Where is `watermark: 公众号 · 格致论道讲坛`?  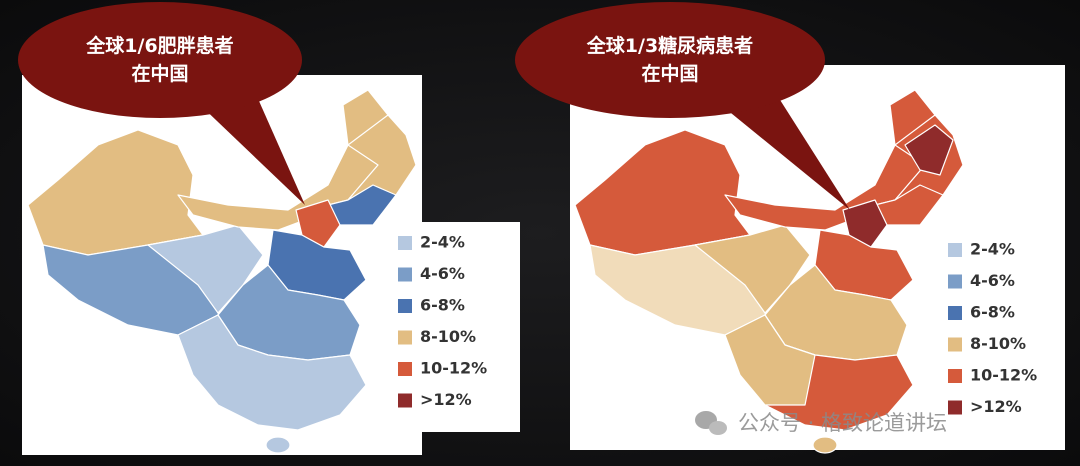
watermark: 公众号 · 格致论道讲坛 is located at coordinates (821, 423).